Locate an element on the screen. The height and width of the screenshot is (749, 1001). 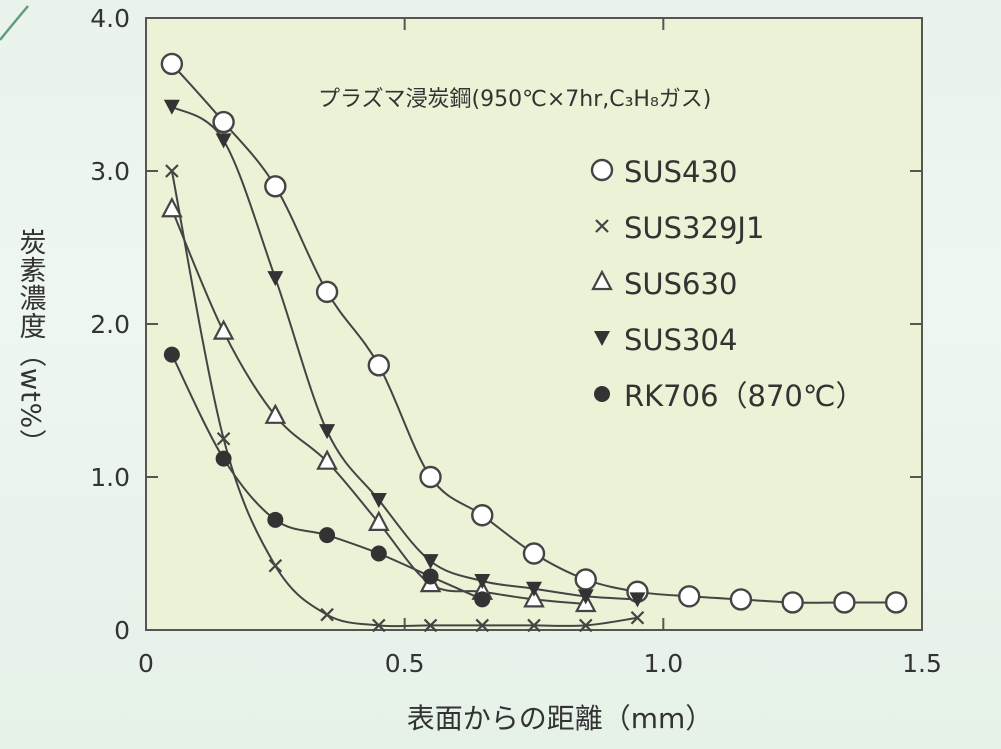
y-tick-label: 2.0 is located at coordinates (110, 324).